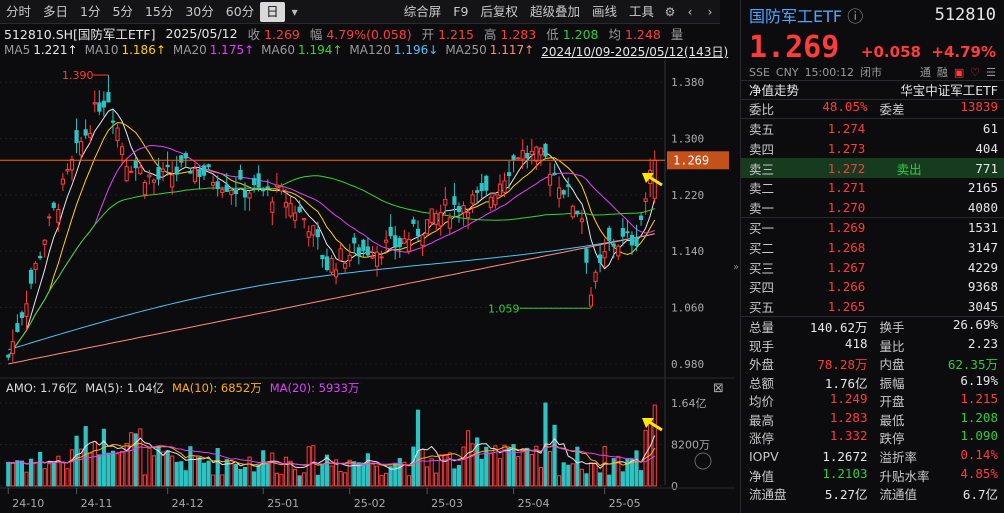 Image resolution: width=1004 pixels, height=513 pixels. Describe the element at coordinates (811, 437) in the screenshot. I see `stats-cell: 涨停 1.332` at that location.